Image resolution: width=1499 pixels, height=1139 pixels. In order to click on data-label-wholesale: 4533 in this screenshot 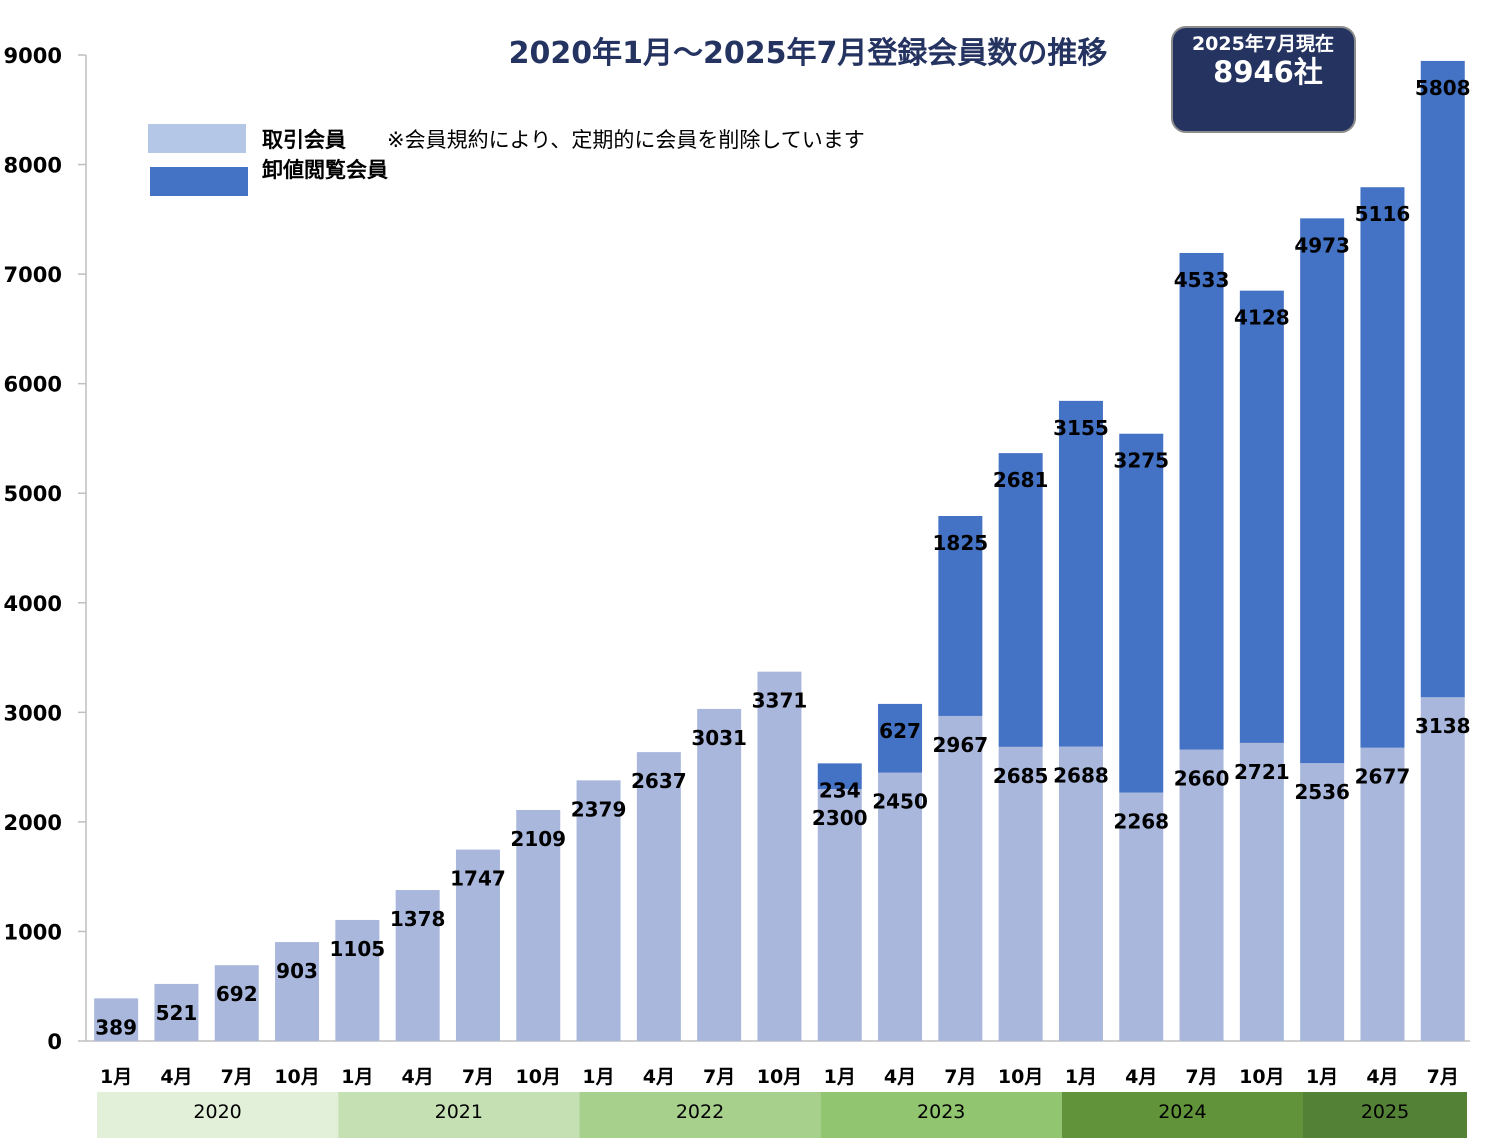, I will do `click(1202, 280)`.